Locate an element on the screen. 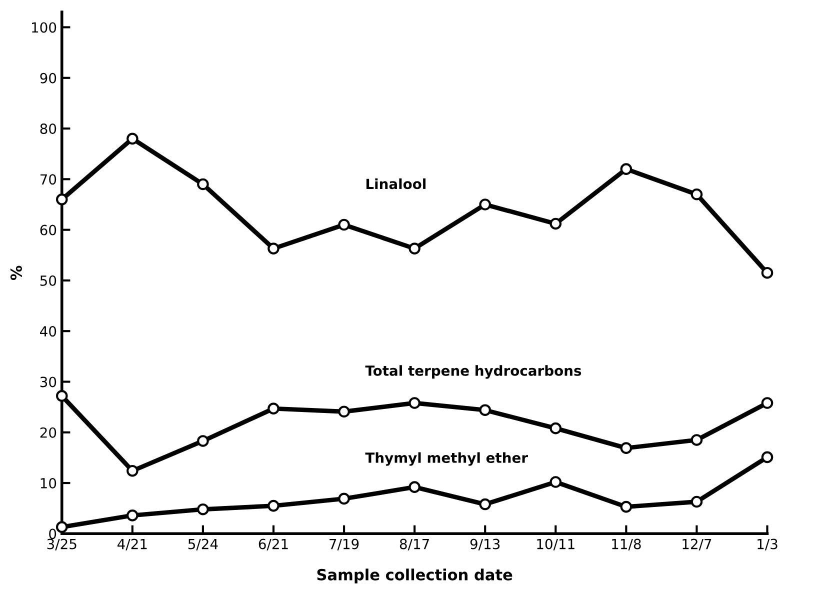  x-tick-label: 5/24 is located at coordinates (203, 544).